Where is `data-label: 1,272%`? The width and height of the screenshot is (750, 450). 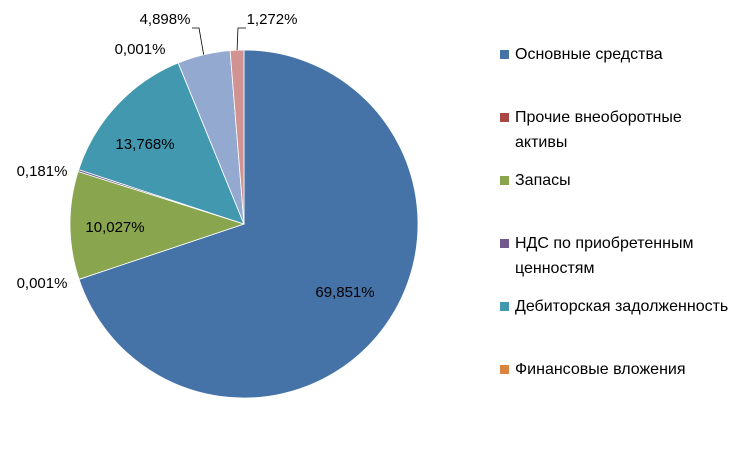 data-label: 1,272% is located at coordinates (272, 19).